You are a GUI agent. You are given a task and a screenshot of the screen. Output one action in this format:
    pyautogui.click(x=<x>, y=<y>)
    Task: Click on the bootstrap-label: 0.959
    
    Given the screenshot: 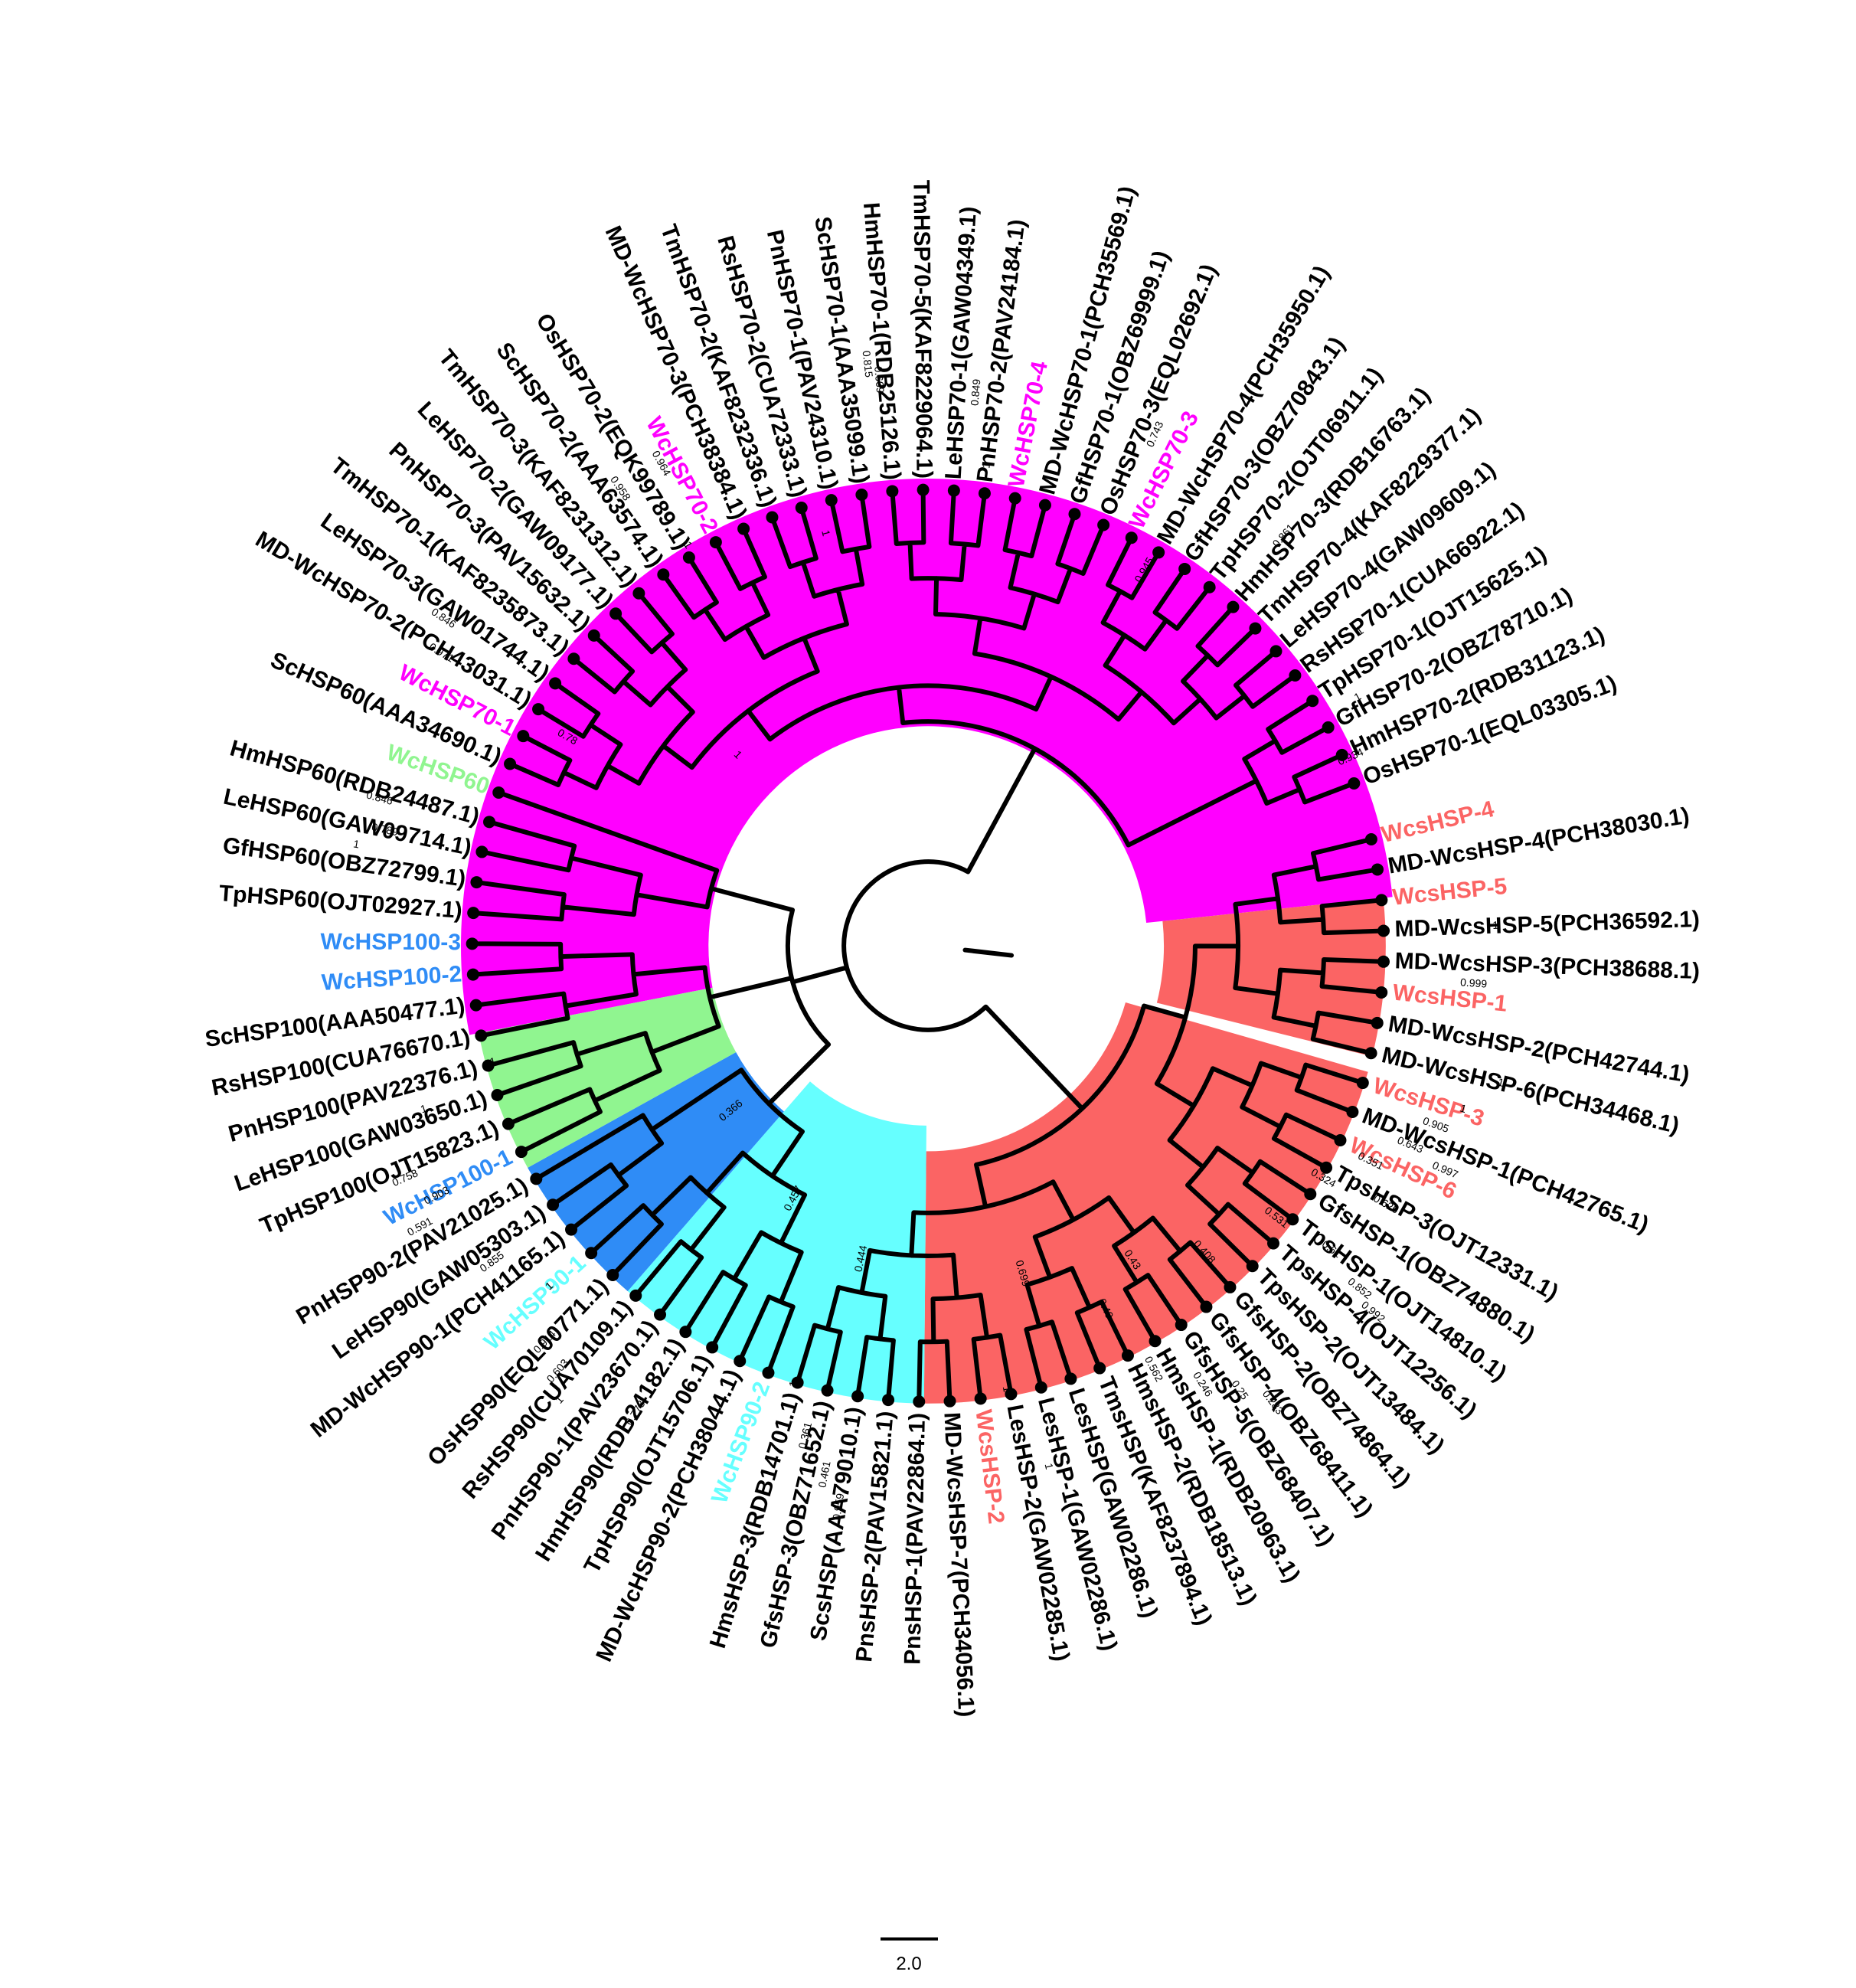 What is the action you would take?
    pyautogui.click(x=838, y=1507)
    